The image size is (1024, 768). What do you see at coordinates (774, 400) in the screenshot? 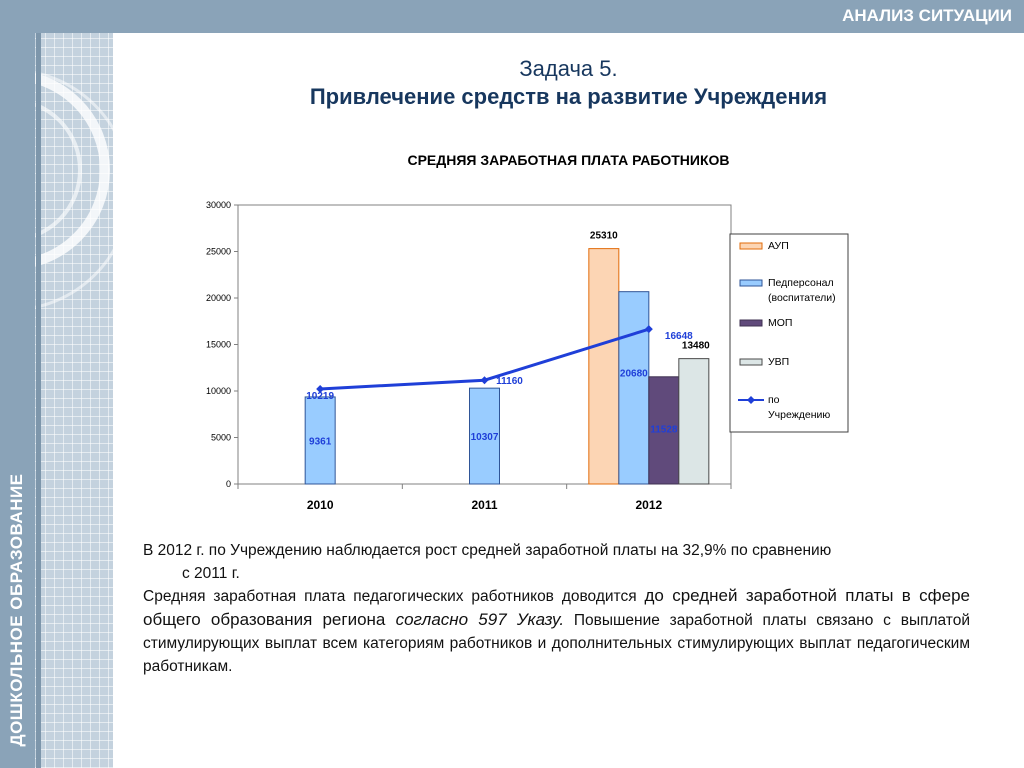
I see `legend-label: по` at bounding box center [774, 400].